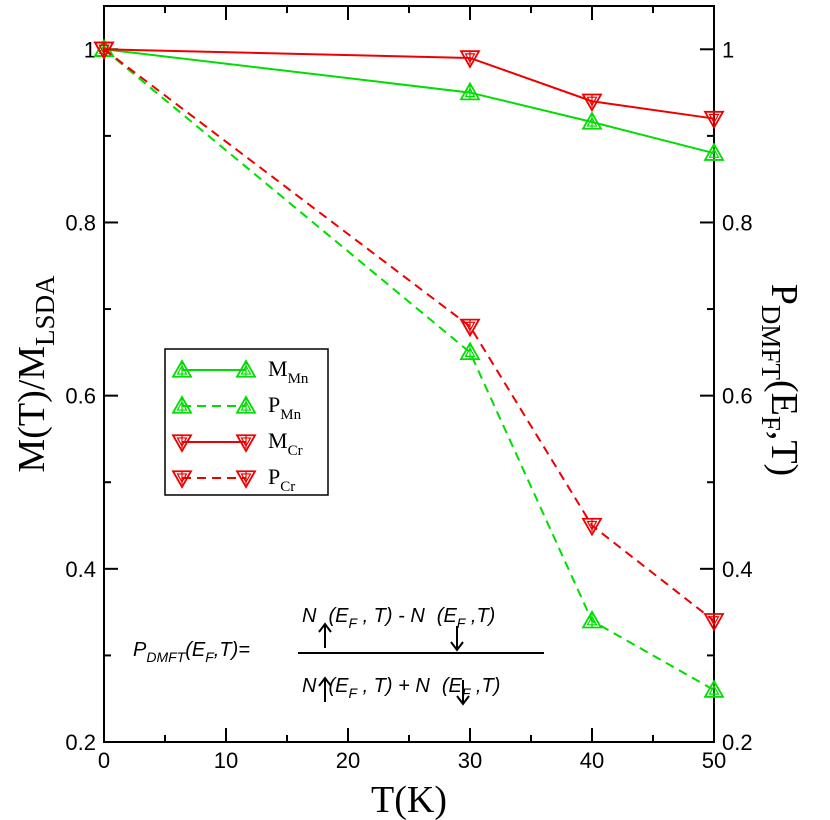 This screenshot has width=830, height=820. What do you see at coordinates (281, 479) in the screenshot?
I see `legend-label: PCr` at bounding box center [281, 479].